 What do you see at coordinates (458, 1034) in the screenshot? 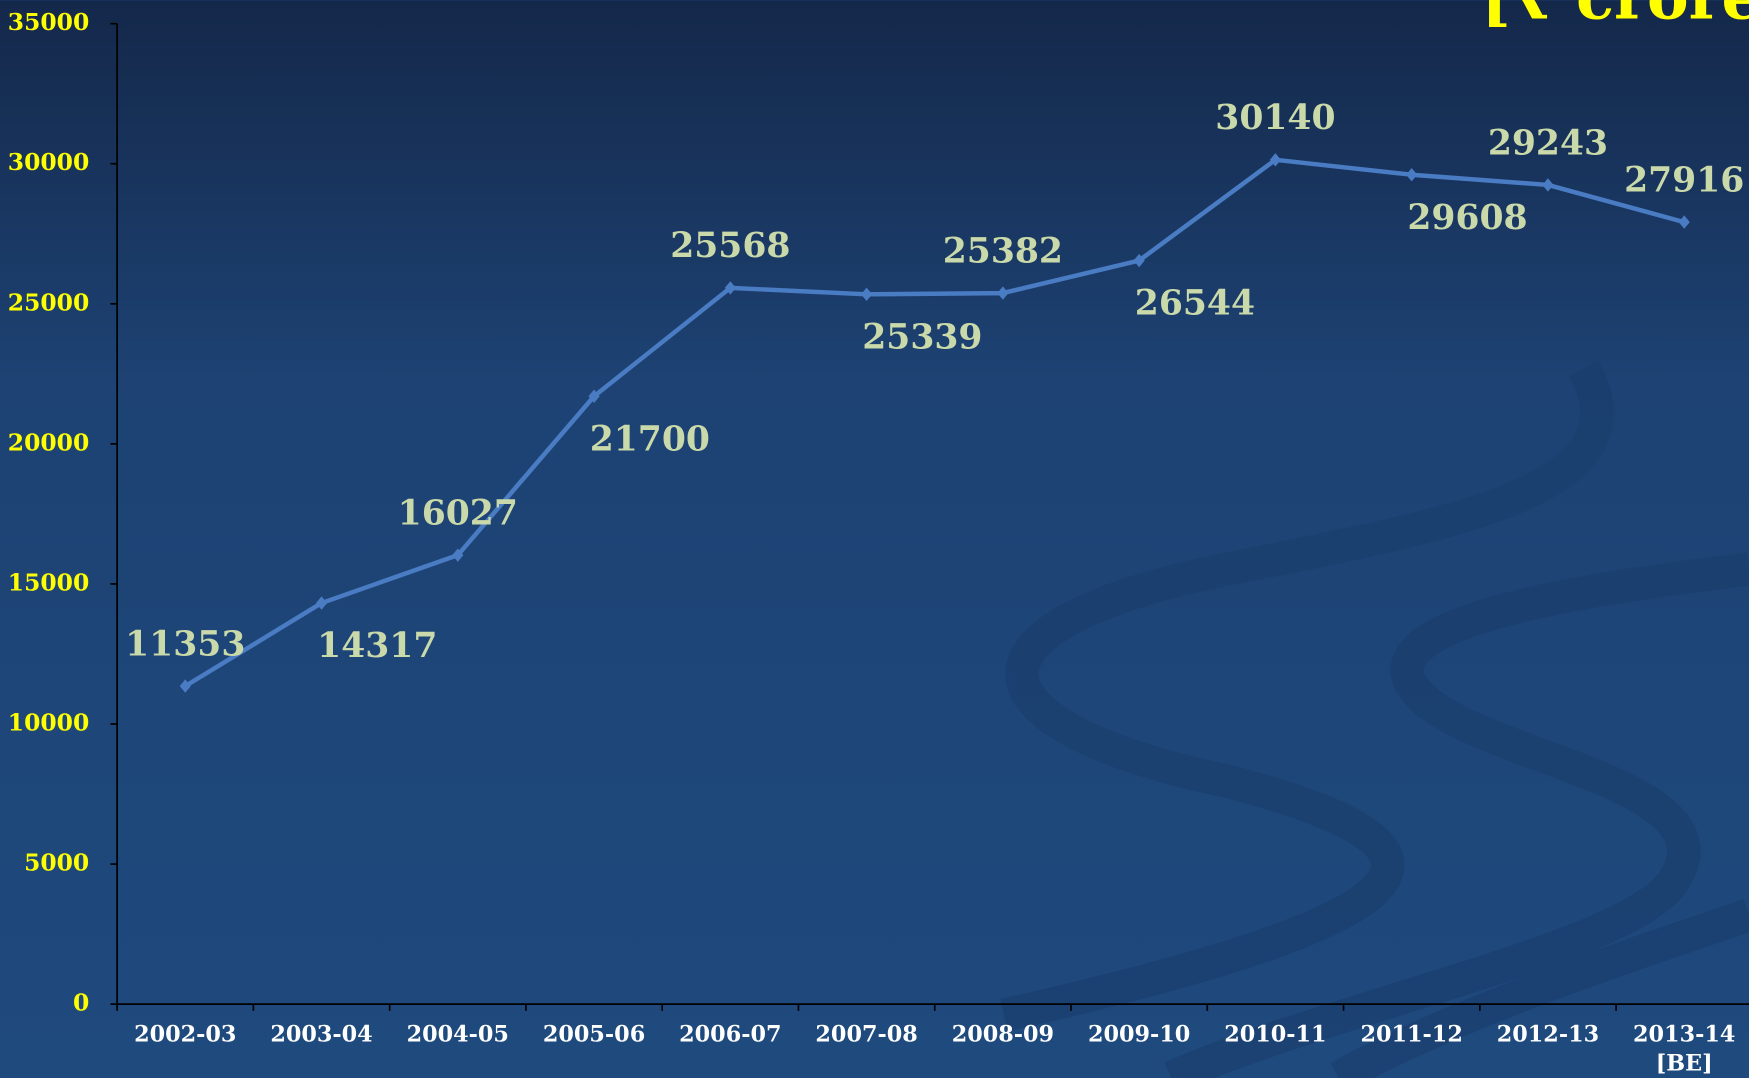
I see `x-tick-label: 2004-05` at bounding box center [458, 1034].